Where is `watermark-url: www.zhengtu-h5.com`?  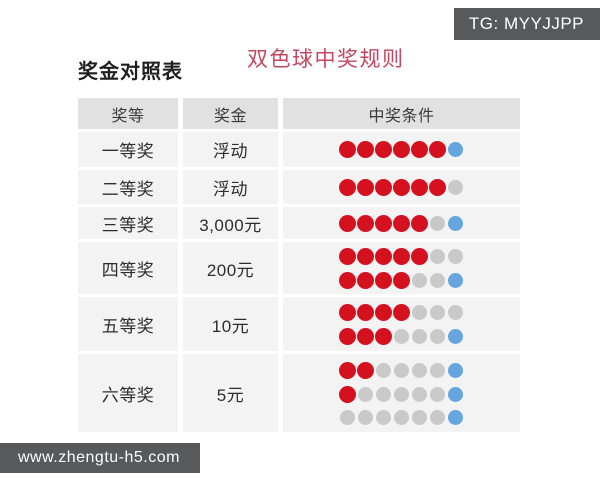
watermark-url: www.zhengtu-h5.com is located at coordinates (99, 457).